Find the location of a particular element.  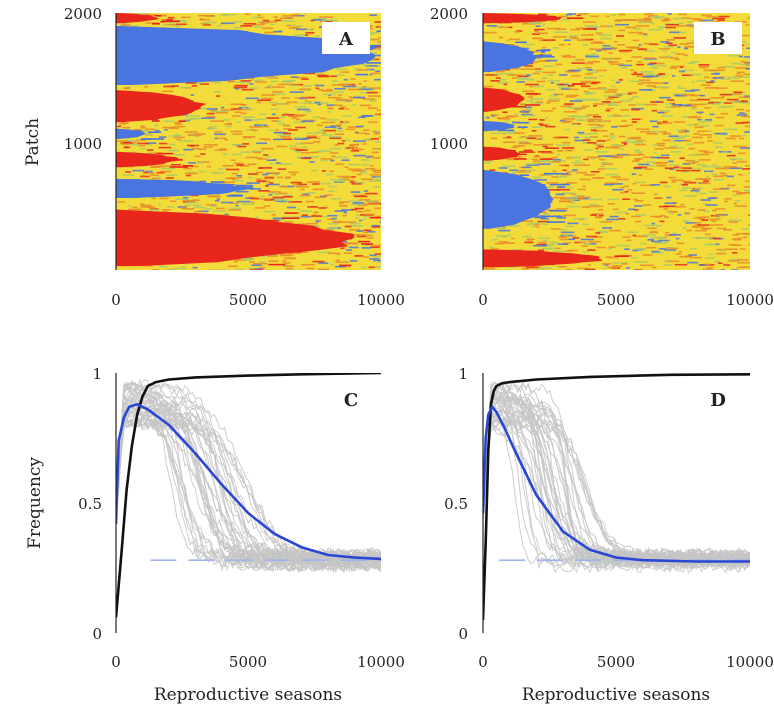

x-tick-label-b-1: 5000 is located at coordinates (616, 300).